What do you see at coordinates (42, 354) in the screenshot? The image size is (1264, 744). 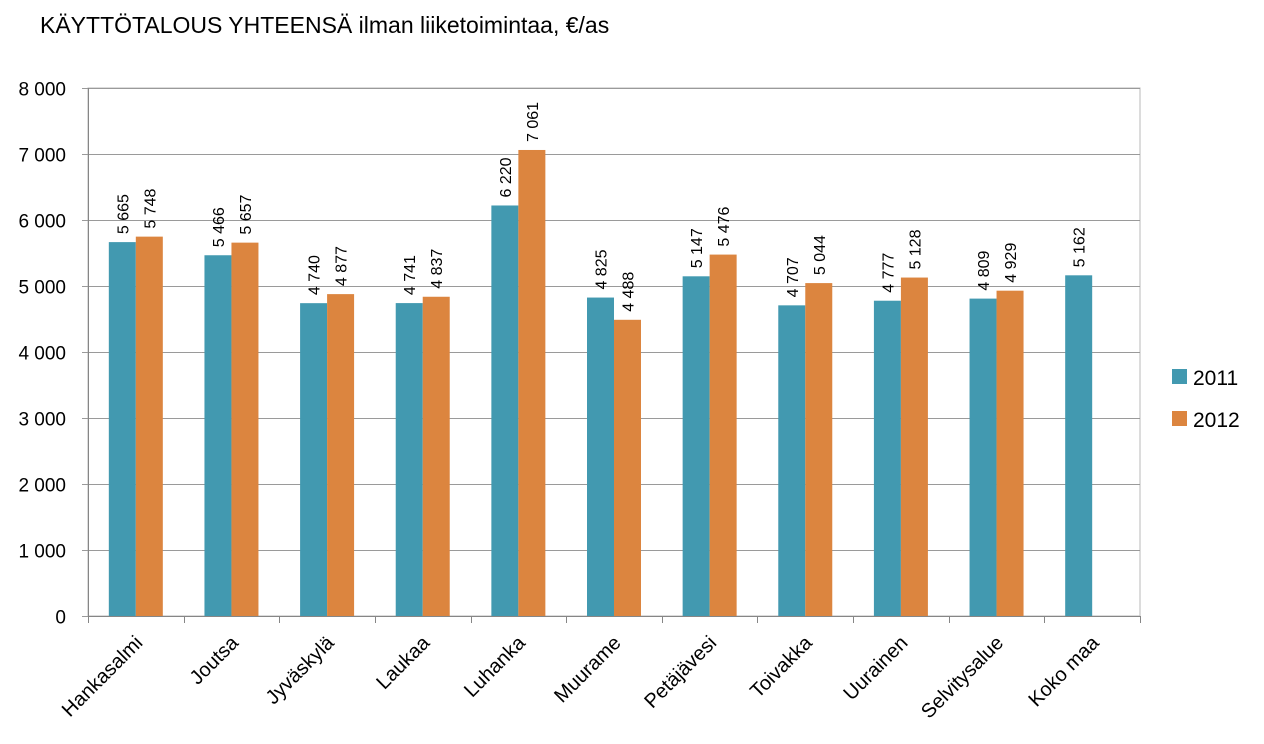 I see `y-tick-label: 4 000` at bounding box center [42, 354].